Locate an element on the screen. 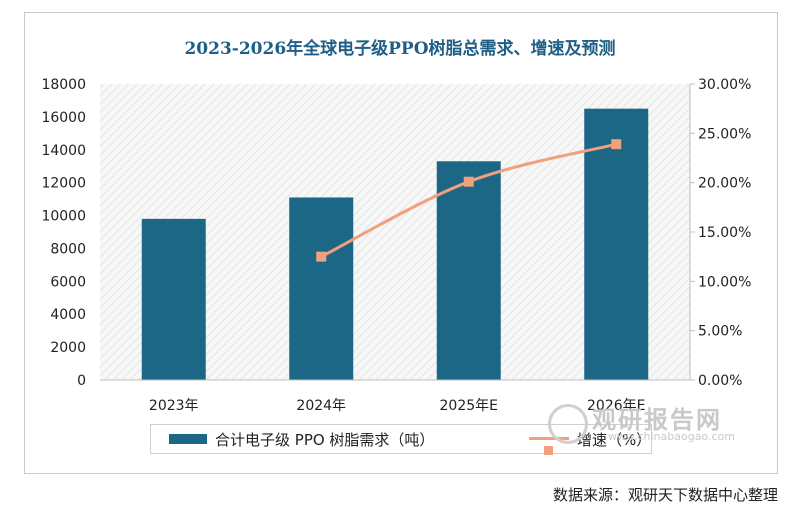 The image size is (800, 518). right-tick-label-1: 5.00% is located at coordinates (720, 332).